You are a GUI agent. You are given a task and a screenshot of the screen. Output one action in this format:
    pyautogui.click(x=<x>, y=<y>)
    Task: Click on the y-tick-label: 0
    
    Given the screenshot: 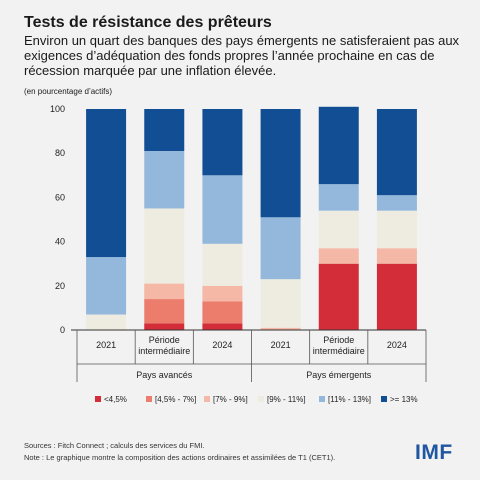 What is the action you would take?
    pyautogui.click(x=62, y=330)
    